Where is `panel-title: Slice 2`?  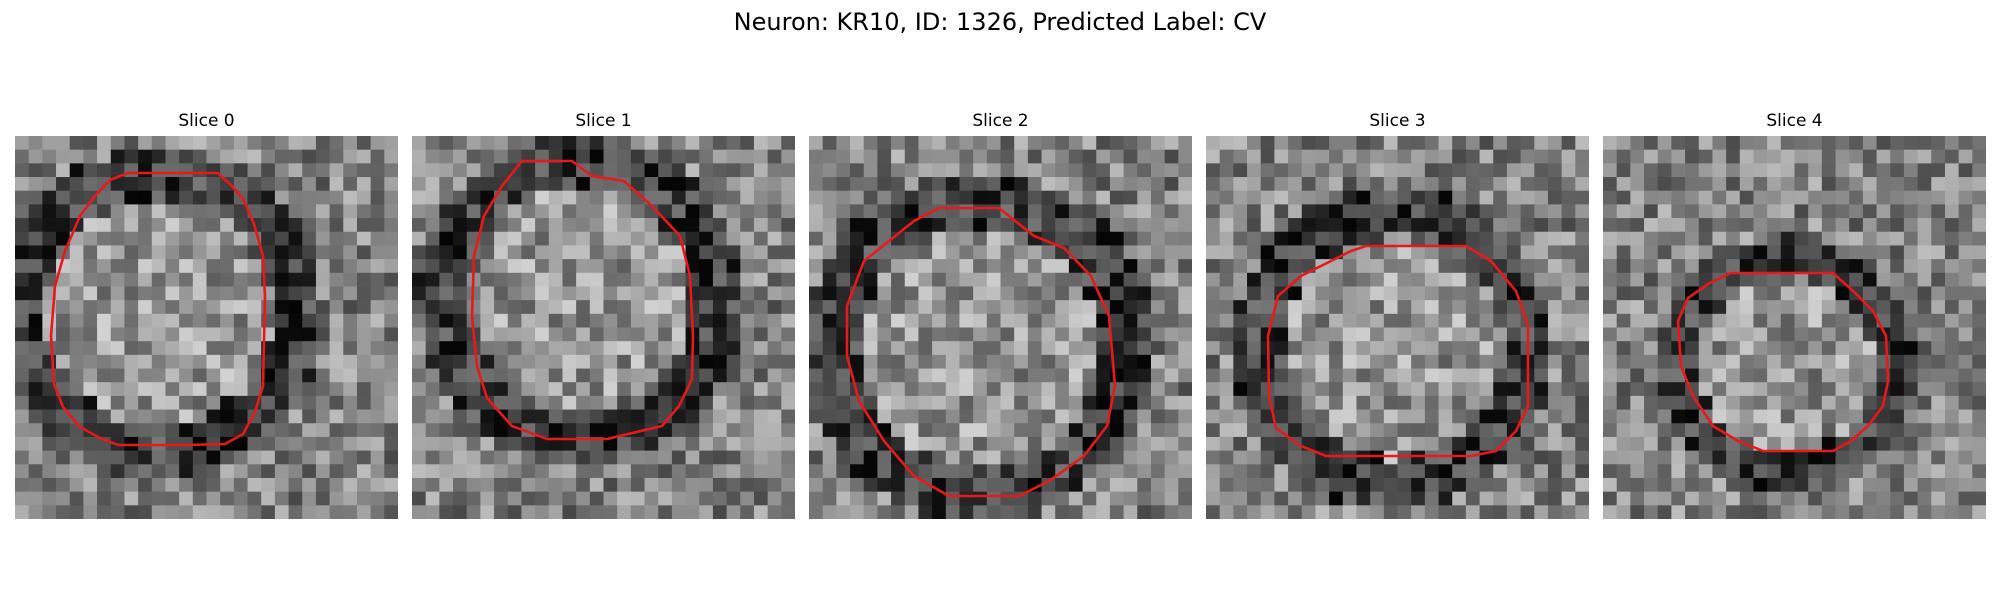
panel-title: Slice 2 is located at coordinates (1000, 121).